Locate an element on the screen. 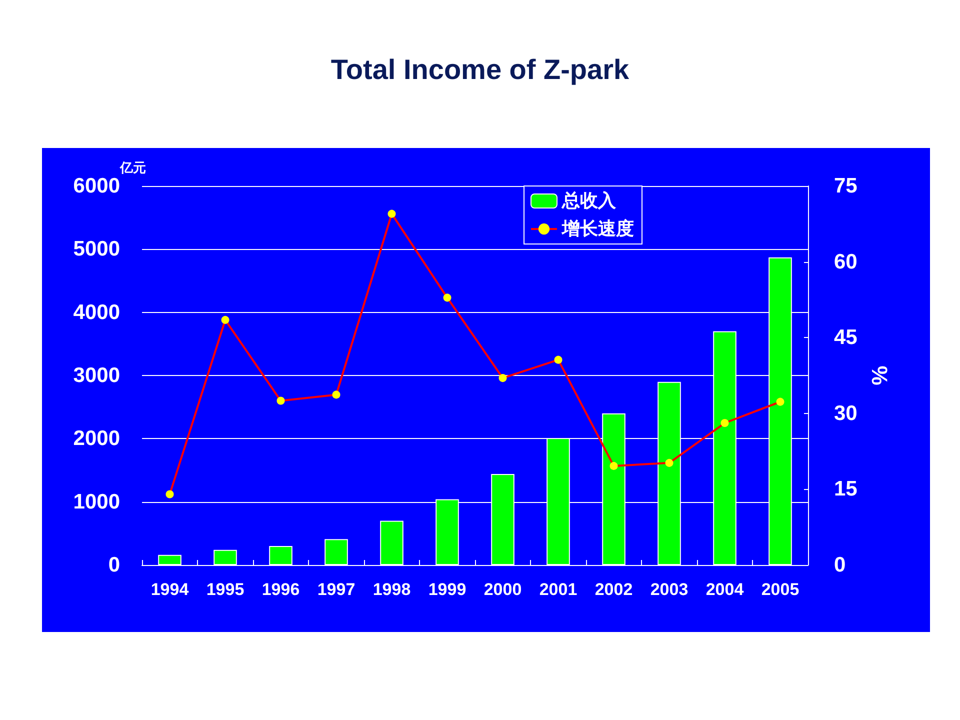 The height and width of the screenshot is (720, 960). x-tick-label: 2001 is located at coordinates (558, 589).